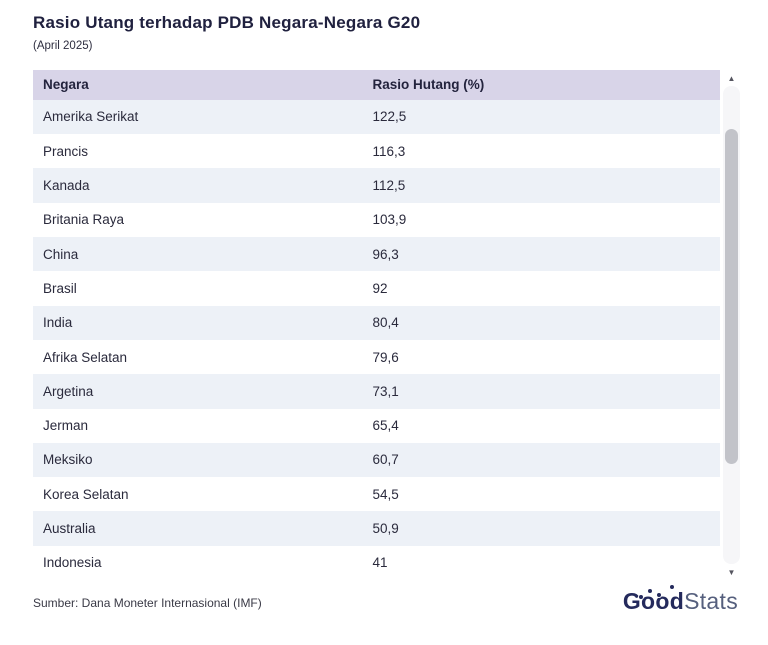  What do you see at coordinates (61, 254) in the screenshot?
I see `country-cell: China` at bounding box center [61, 254].